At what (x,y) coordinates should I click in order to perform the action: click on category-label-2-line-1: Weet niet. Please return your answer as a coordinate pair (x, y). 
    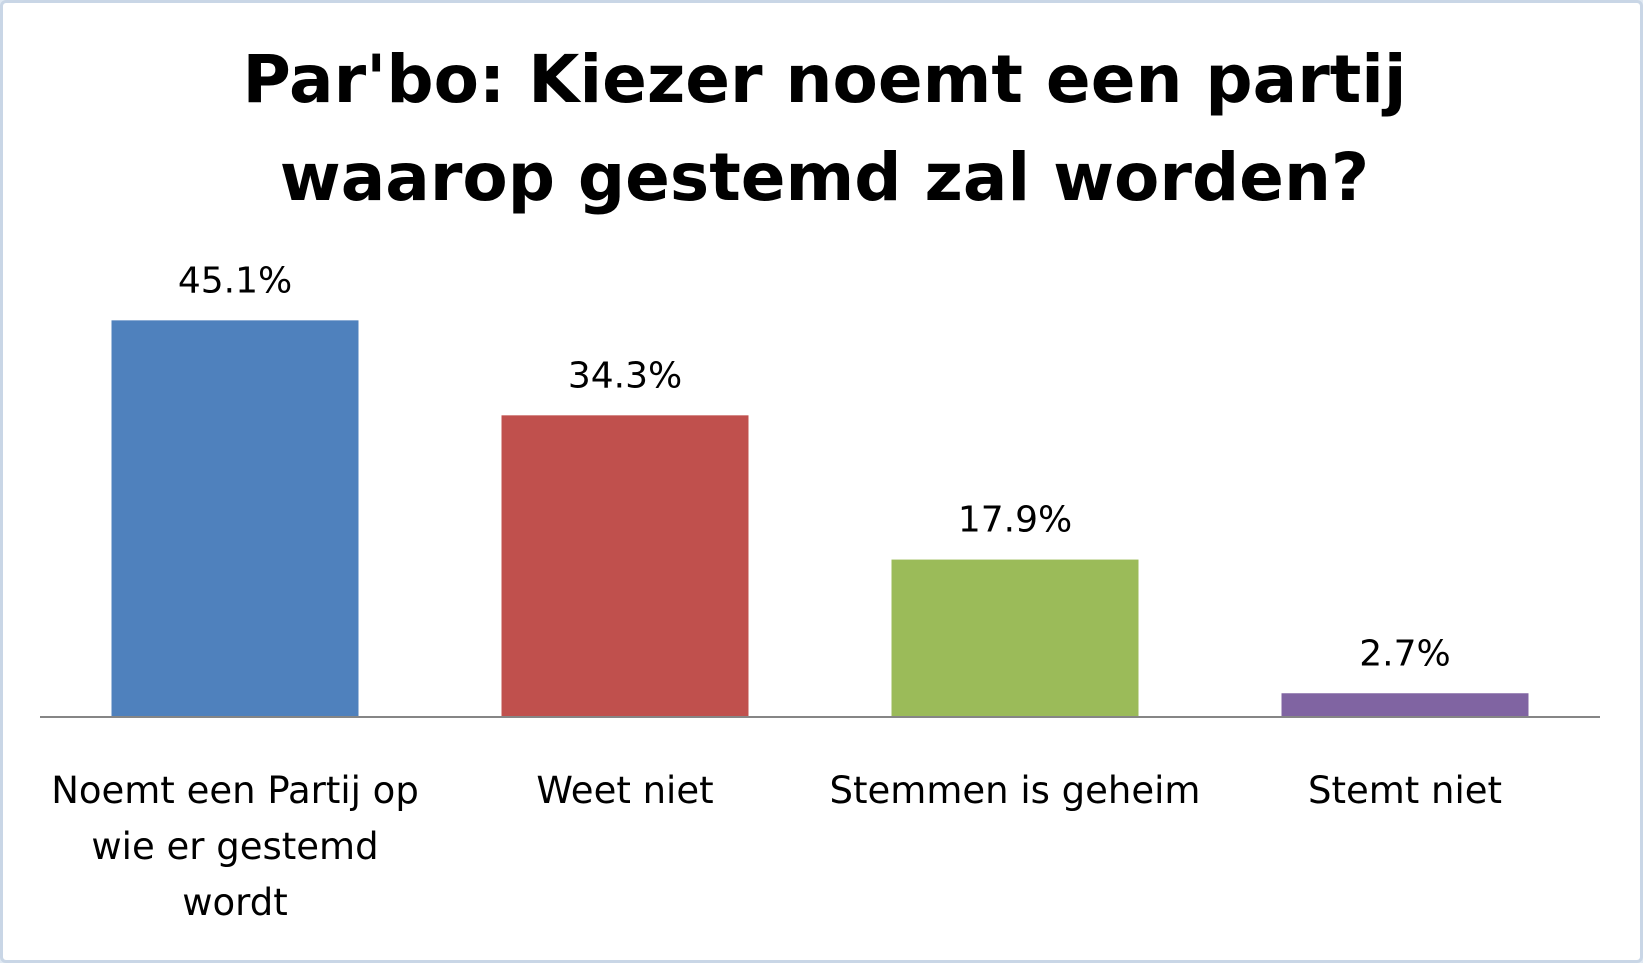
    Looking at the image, I should click on (624, 790).